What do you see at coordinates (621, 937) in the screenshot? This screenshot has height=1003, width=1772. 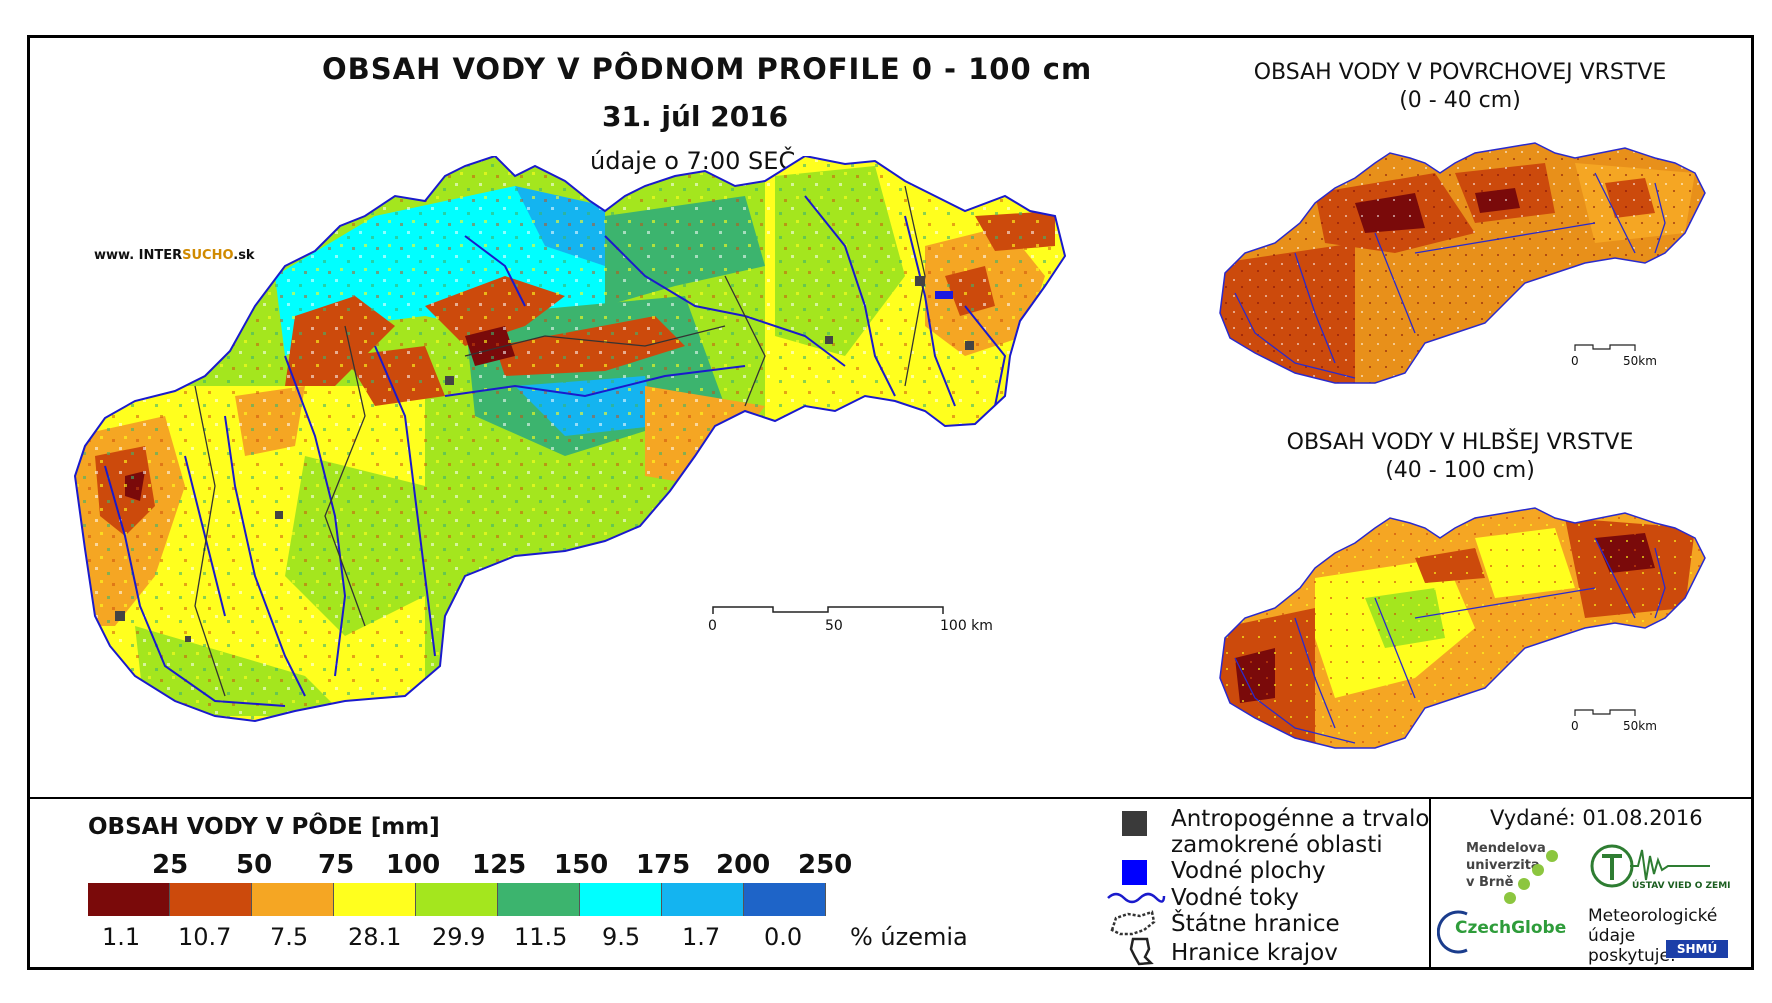 I see `legend-percent: 9.5` at bounding box center [621, 937].